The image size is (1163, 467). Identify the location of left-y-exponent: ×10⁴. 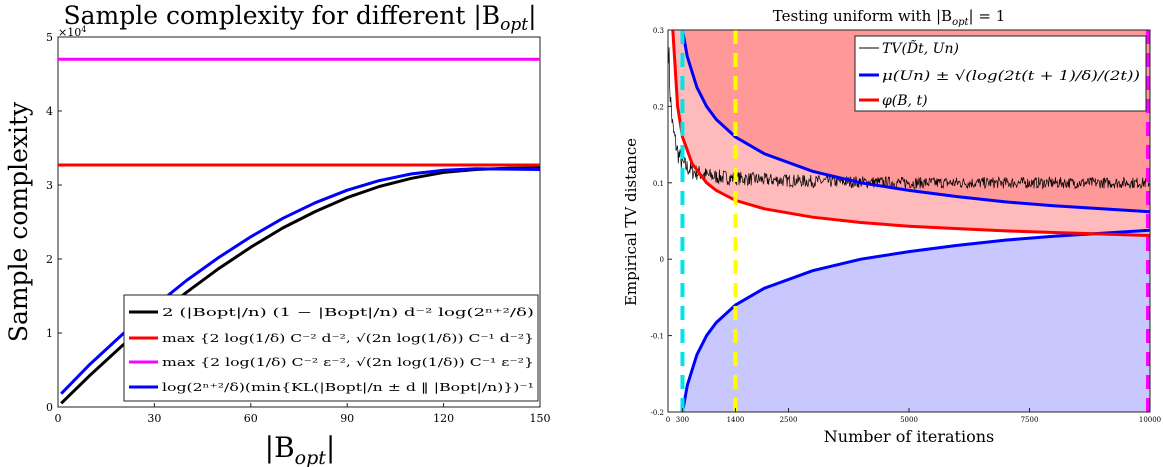
(72, 32).